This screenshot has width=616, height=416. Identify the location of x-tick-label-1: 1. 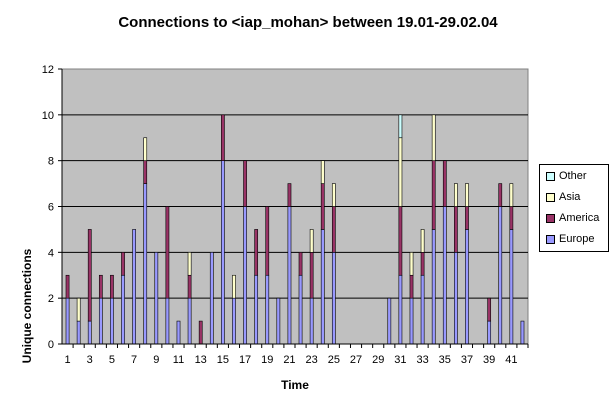
(67, 360).